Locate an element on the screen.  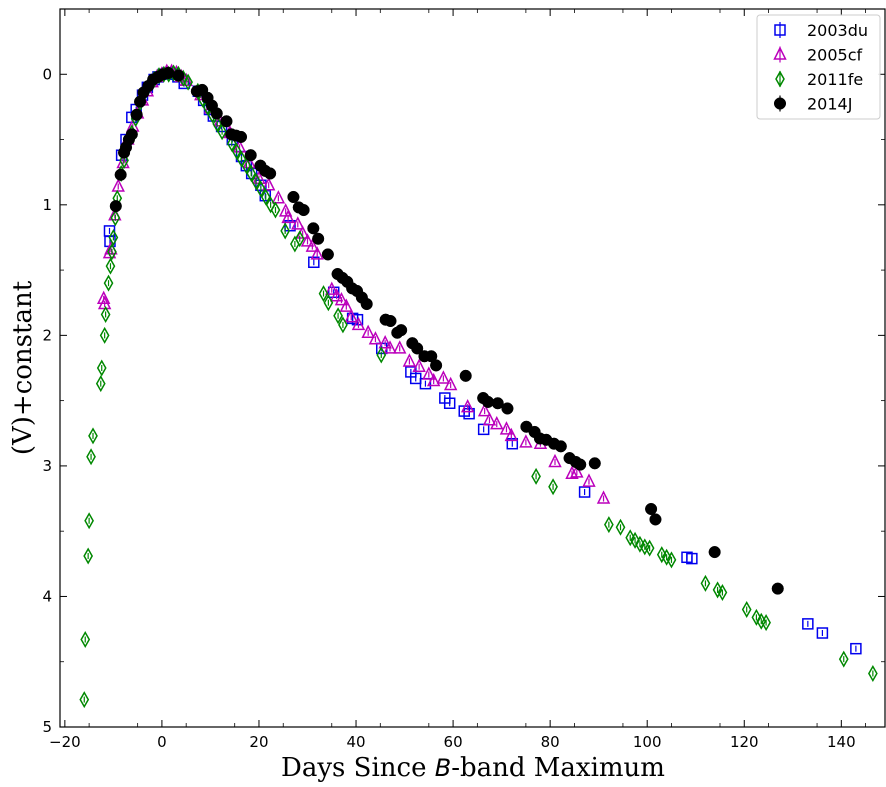
x-tick-label: 100 is located at coordinates (647, 742).